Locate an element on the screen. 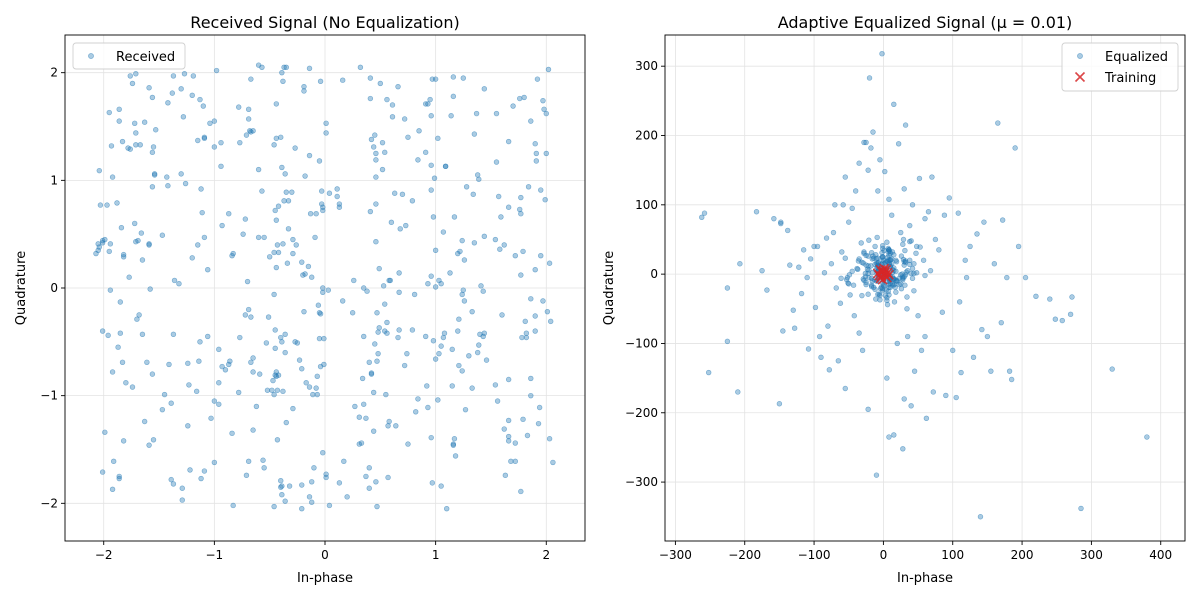  legend-marker-training is located at coordinates (1080, 77).